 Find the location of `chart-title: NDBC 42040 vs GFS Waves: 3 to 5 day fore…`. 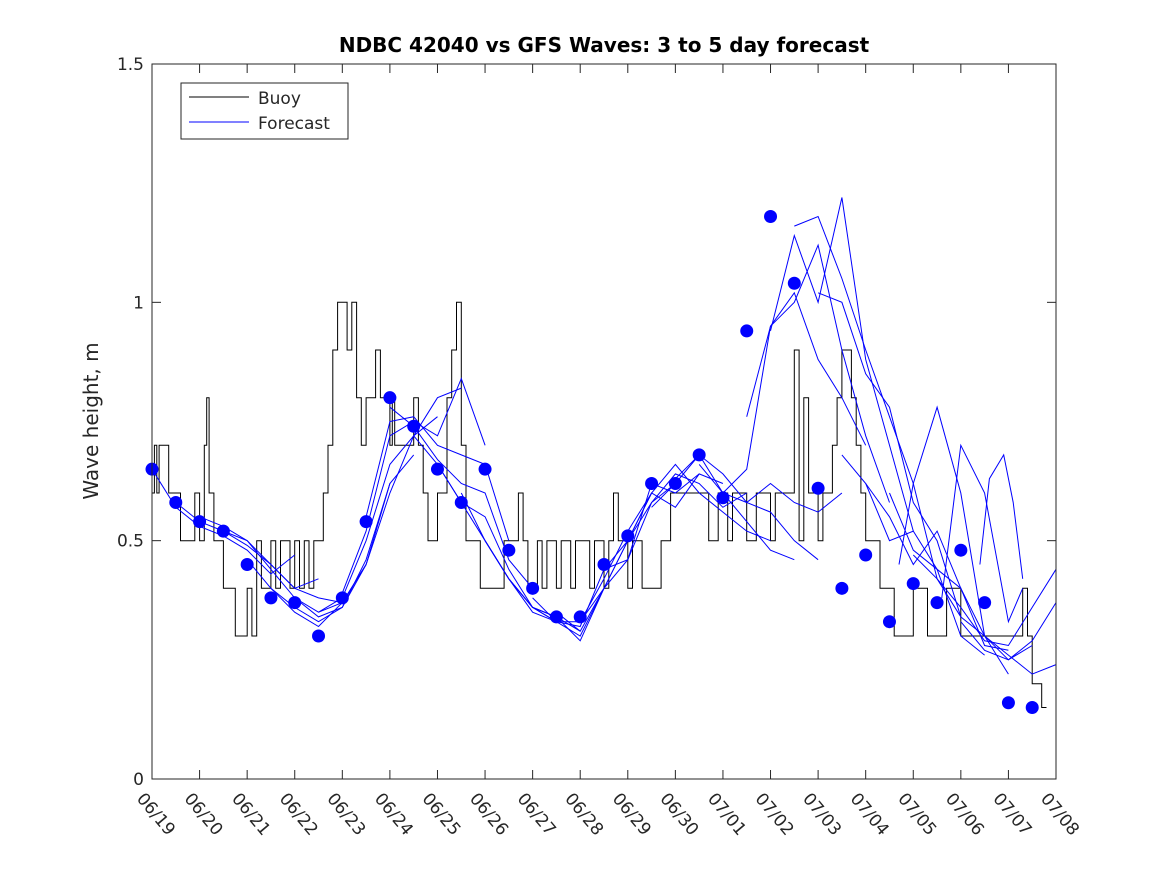

chart-title: NDBC 42040 vs GFS Waves: 3 to 5 day fore… is located at coordinates (604, 45).